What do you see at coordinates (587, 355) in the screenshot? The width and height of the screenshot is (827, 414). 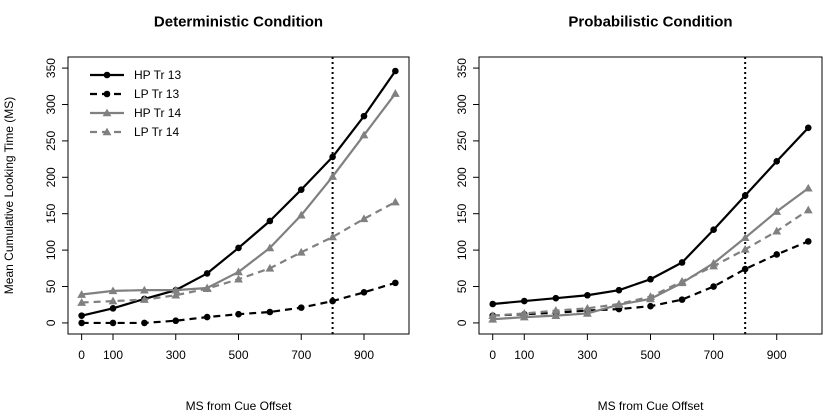 I see `x-tick-label: 300` at bounding box center [587, 355].